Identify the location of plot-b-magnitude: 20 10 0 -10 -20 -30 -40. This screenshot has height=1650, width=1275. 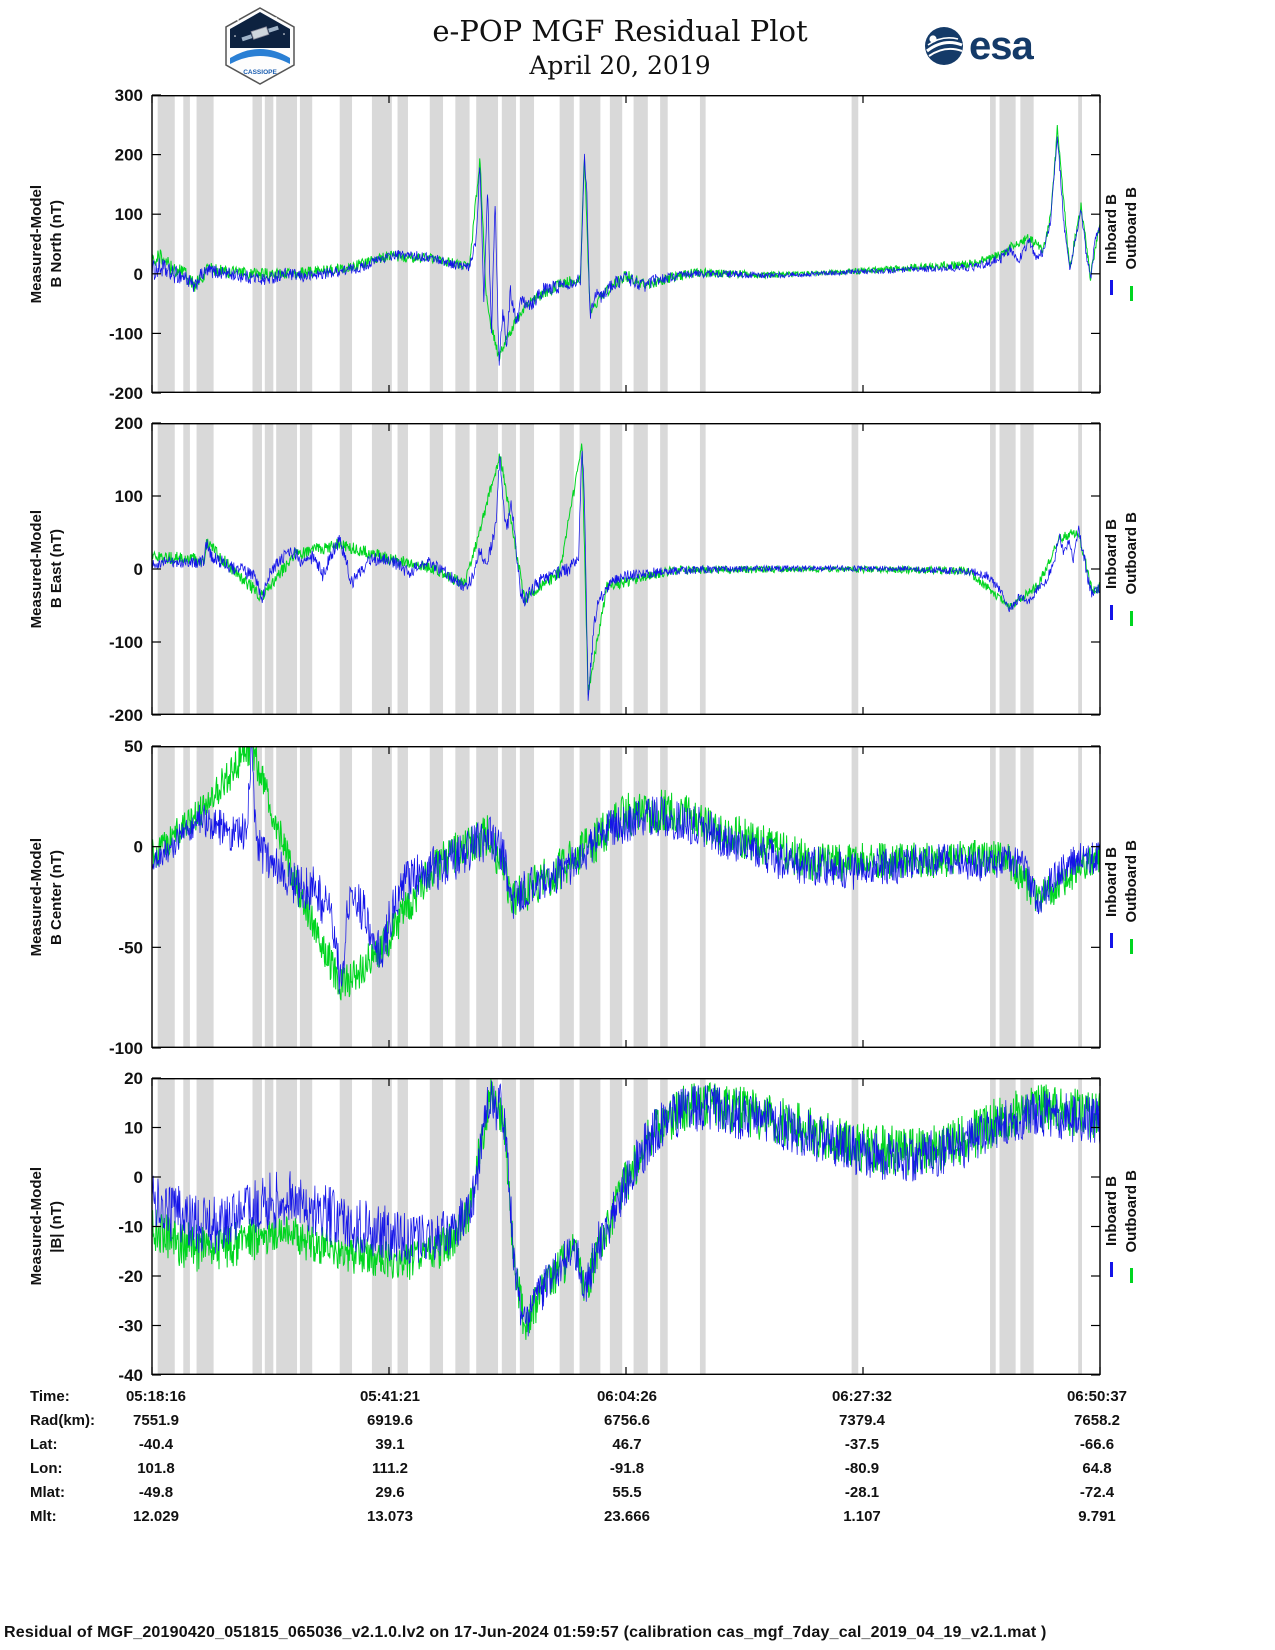
(609, 1227).